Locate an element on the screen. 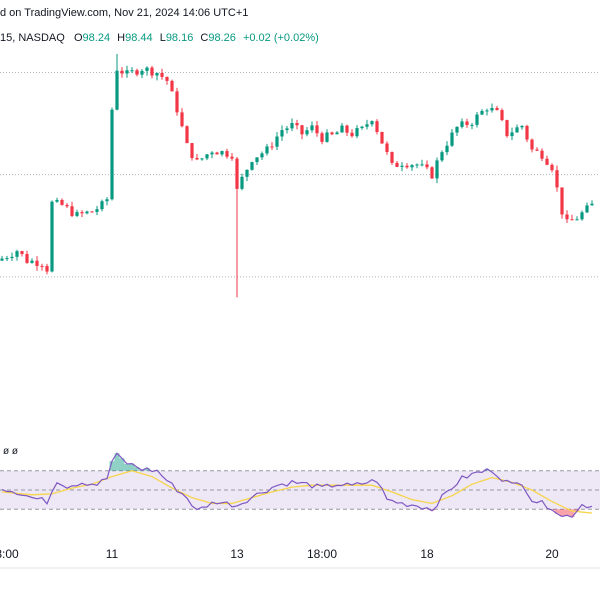 Image resolution: width=600 pixels, height=605 pixels. interval-exchange: 15, NASDAQ is located at coordinates (32, 38).